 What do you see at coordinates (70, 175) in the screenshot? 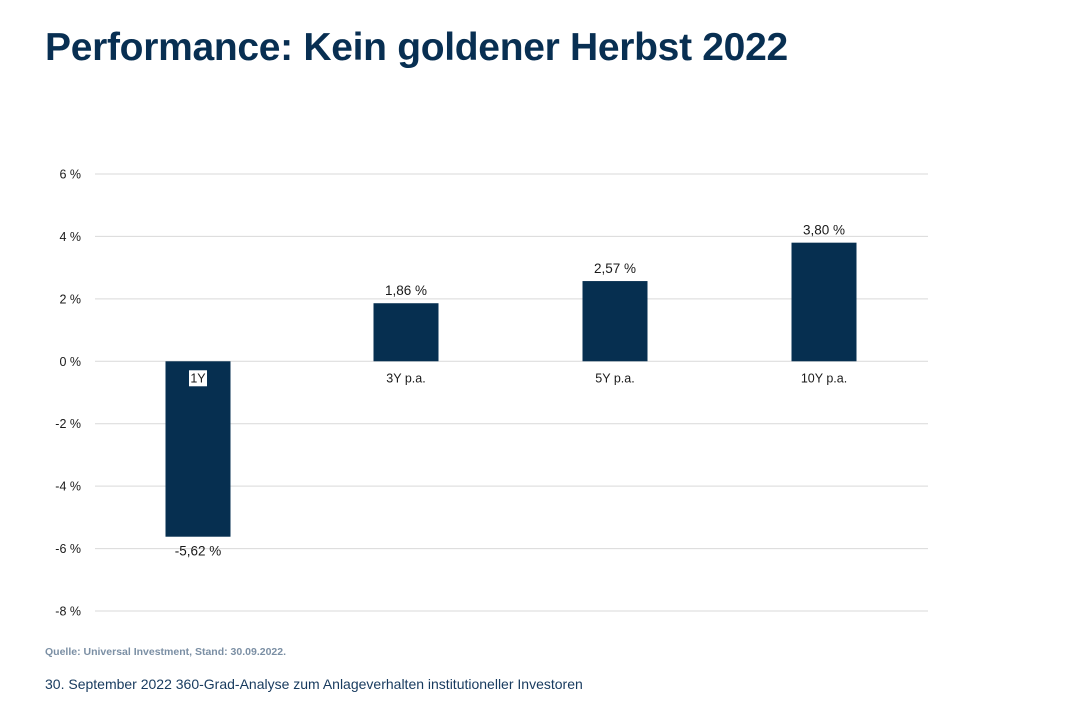
I see `y-tick-label: 6 %` at bounding box center [70, 175].